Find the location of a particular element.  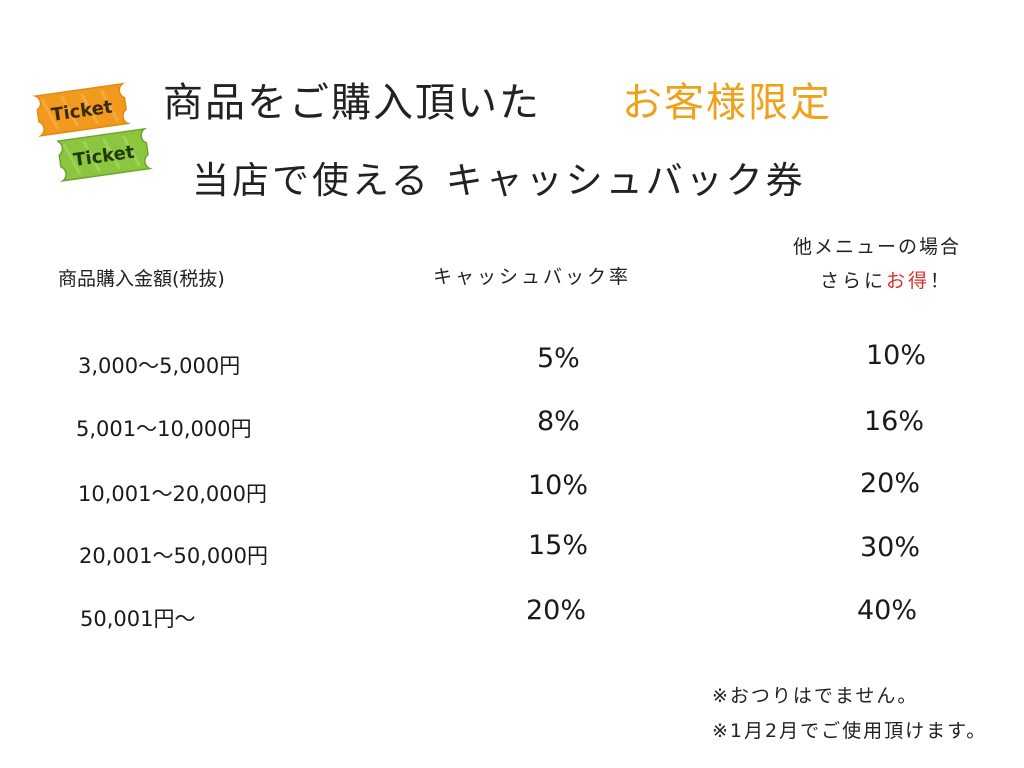

row-4-other: 30% is located at coordinates (890, 547).